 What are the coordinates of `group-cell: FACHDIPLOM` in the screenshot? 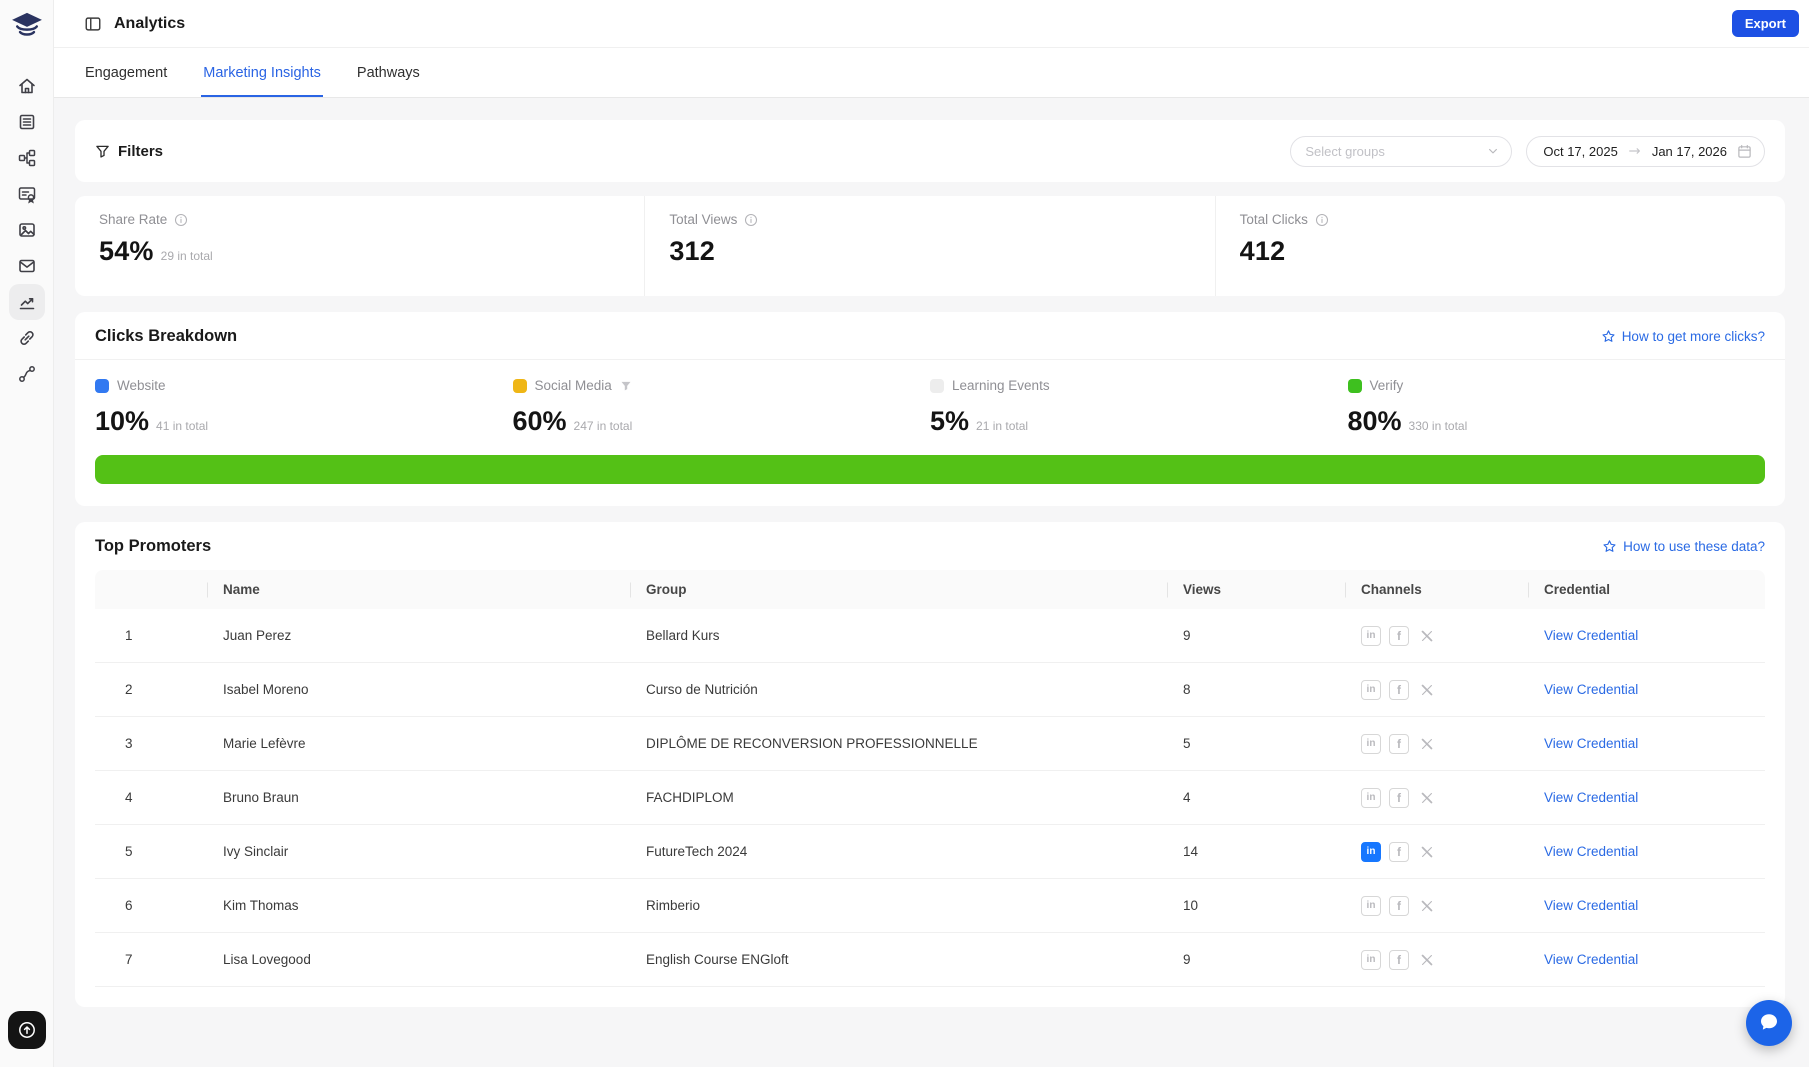 It's located at (690, 797).